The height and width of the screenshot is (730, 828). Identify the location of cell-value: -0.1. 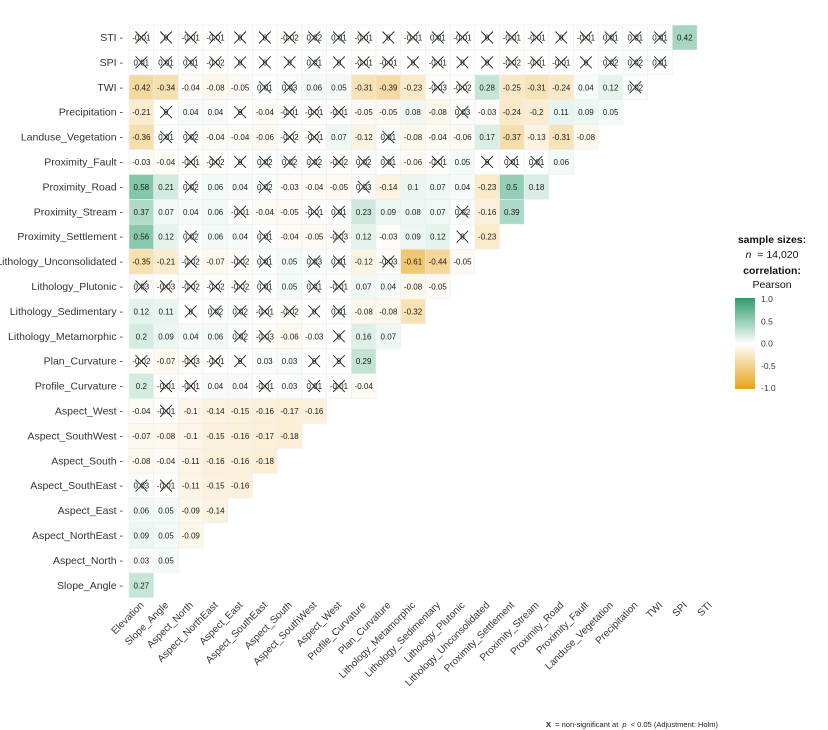
(191, 436).